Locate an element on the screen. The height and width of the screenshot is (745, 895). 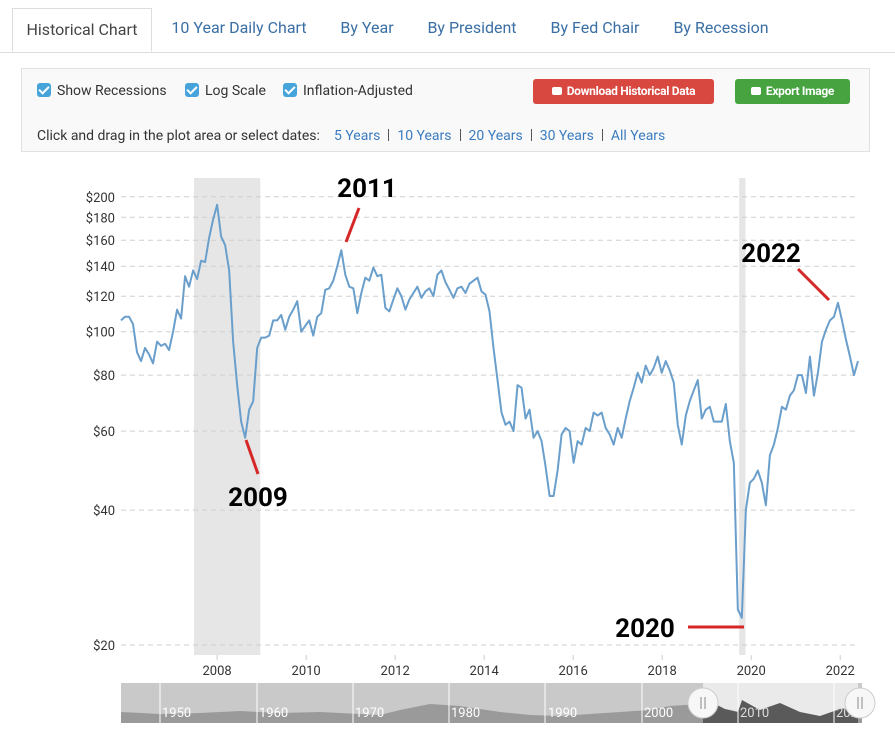
range-links: 5 Years 10 Years 20 Years 30 Years All Years is located at coordinates (499, 136).